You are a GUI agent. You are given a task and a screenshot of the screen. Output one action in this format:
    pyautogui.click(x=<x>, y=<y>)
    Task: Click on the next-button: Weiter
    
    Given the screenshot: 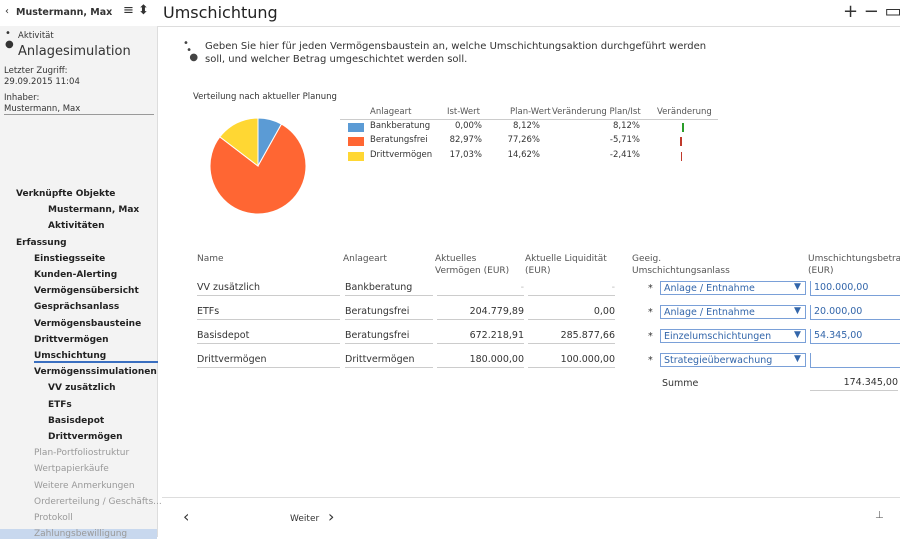 What is the action you would take?
    pyautogui.click(x=305, y=519)
    